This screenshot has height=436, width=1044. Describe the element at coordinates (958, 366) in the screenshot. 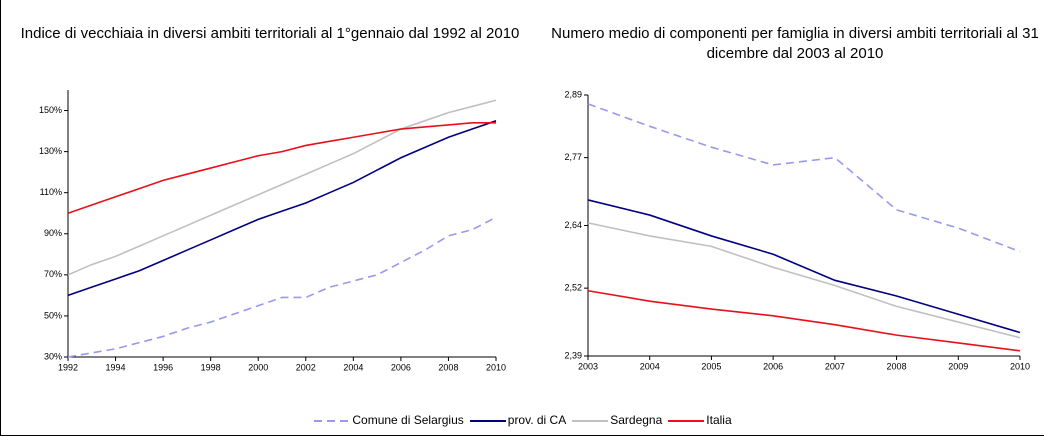

I see `x-tick-label: 2009` at that location.